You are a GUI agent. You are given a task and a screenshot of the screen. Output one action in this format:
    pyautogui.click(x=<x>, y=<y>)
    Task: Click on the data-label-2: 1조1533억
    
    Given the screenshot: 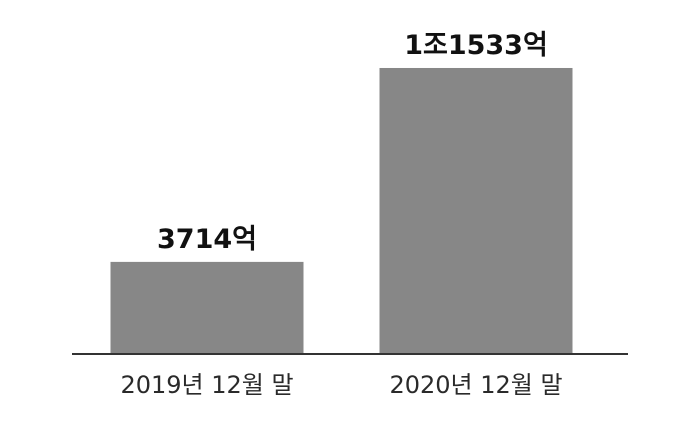 What is the action you would take?
    pyautogui.click(x=476, y=45)
    